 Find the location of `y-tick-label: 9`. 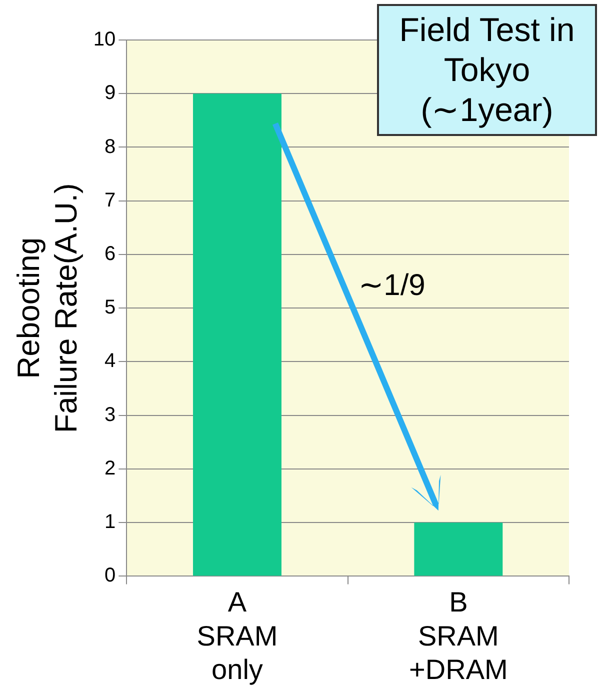

y-tick-label: 9 is located at coordinates (110, 93).